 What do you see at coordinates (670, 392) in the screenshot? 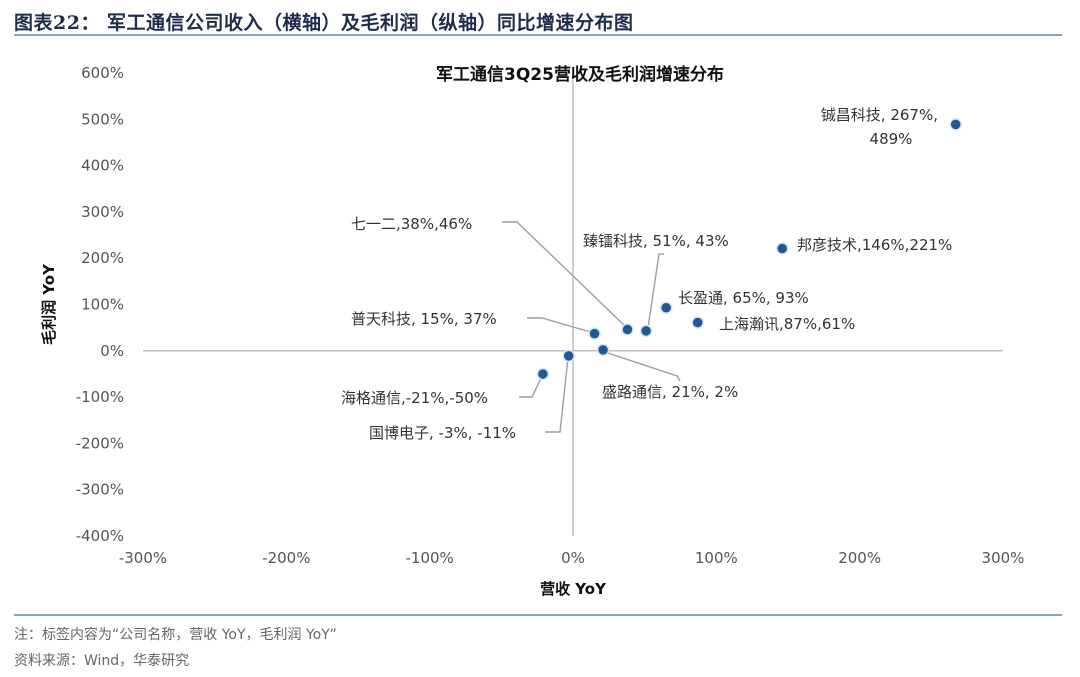
I see `data-label: 盛路通信, 21%, 2%` at bounding box center [670, 392].